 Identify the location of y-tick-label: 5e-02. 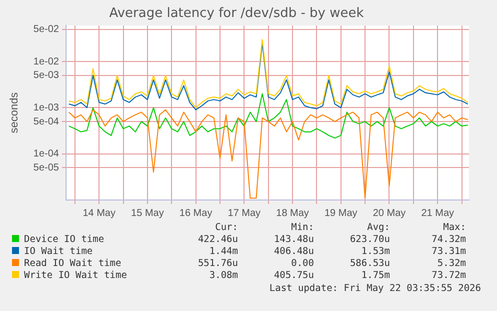
(46, 30).